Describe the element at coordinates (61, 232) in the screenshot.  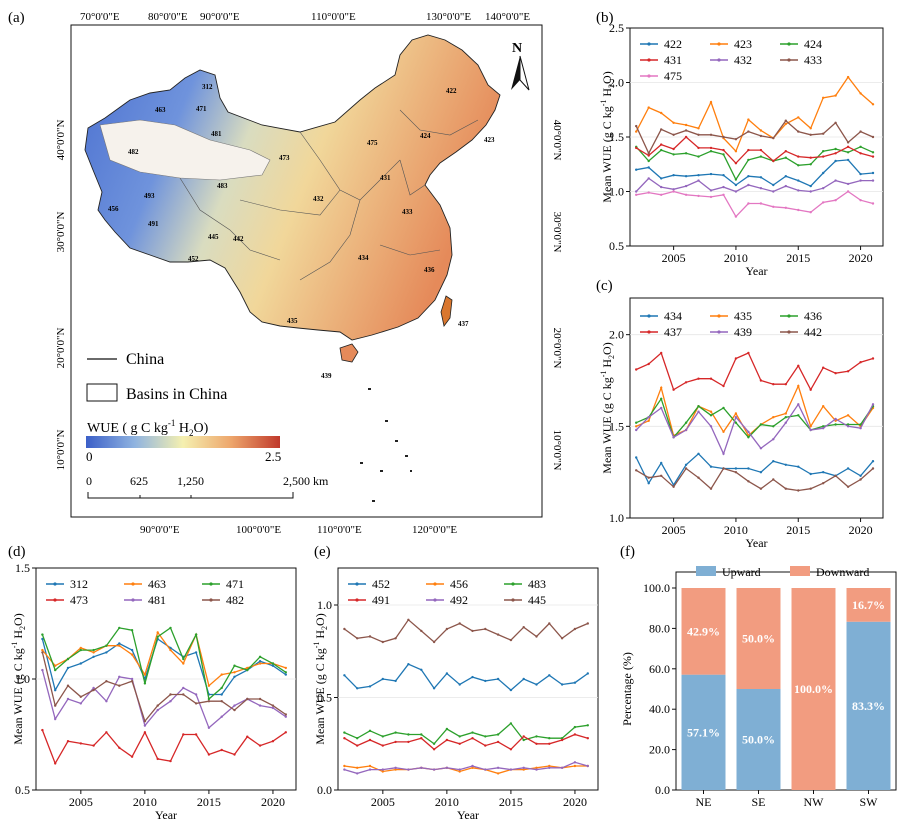
I see `lat-label: 30°0'0"N` at that location.